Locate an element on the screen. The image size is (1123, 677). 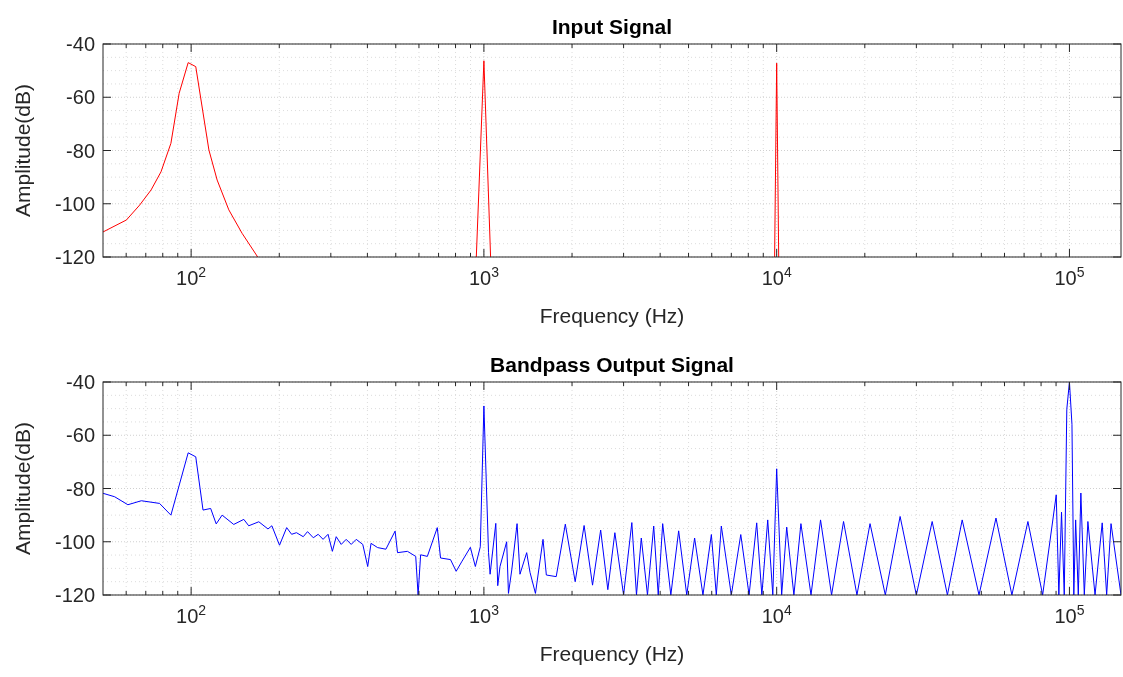
chart-title: Bandpass Output Signal is located at coordinates (612, 364).